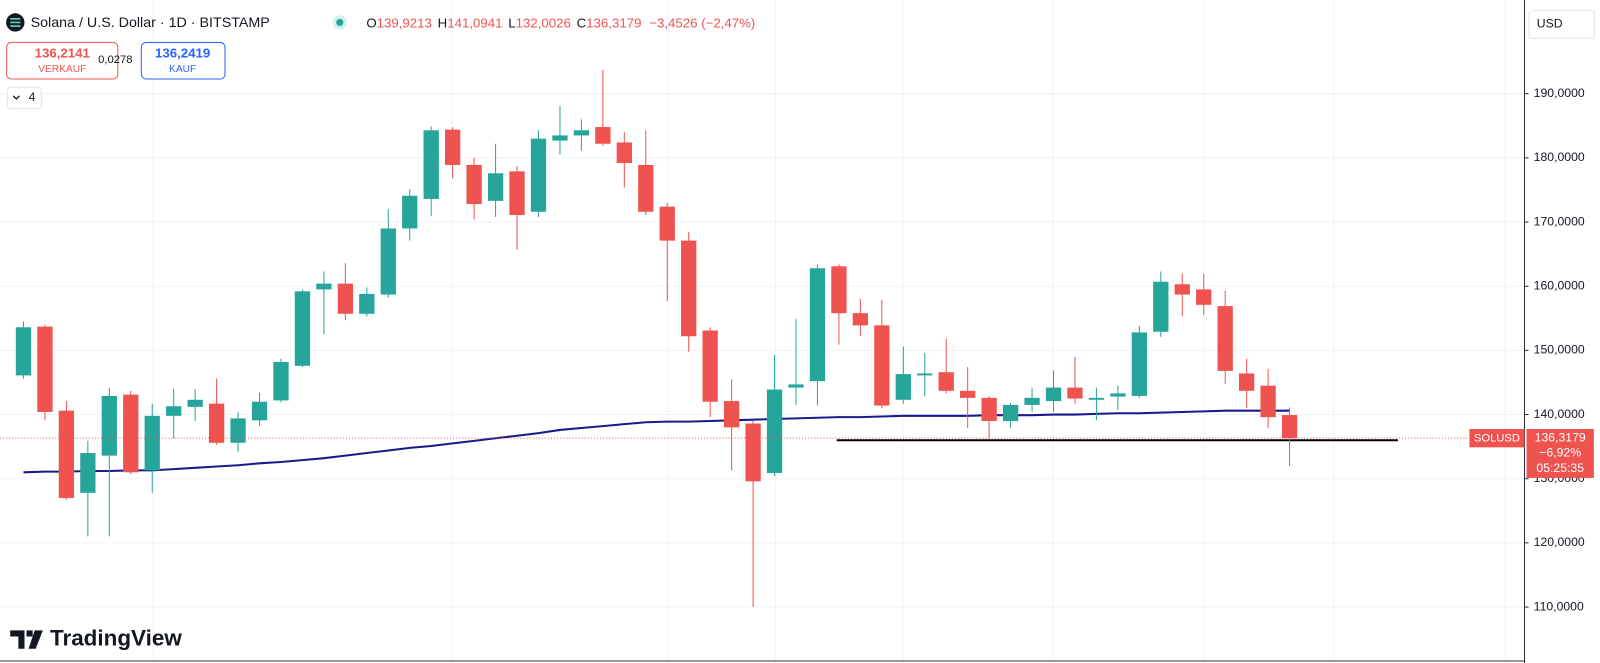  Describe the element at coordinates (1559, 285) in the screenshot. I see `y-tick-label: 160,0000` at that location.